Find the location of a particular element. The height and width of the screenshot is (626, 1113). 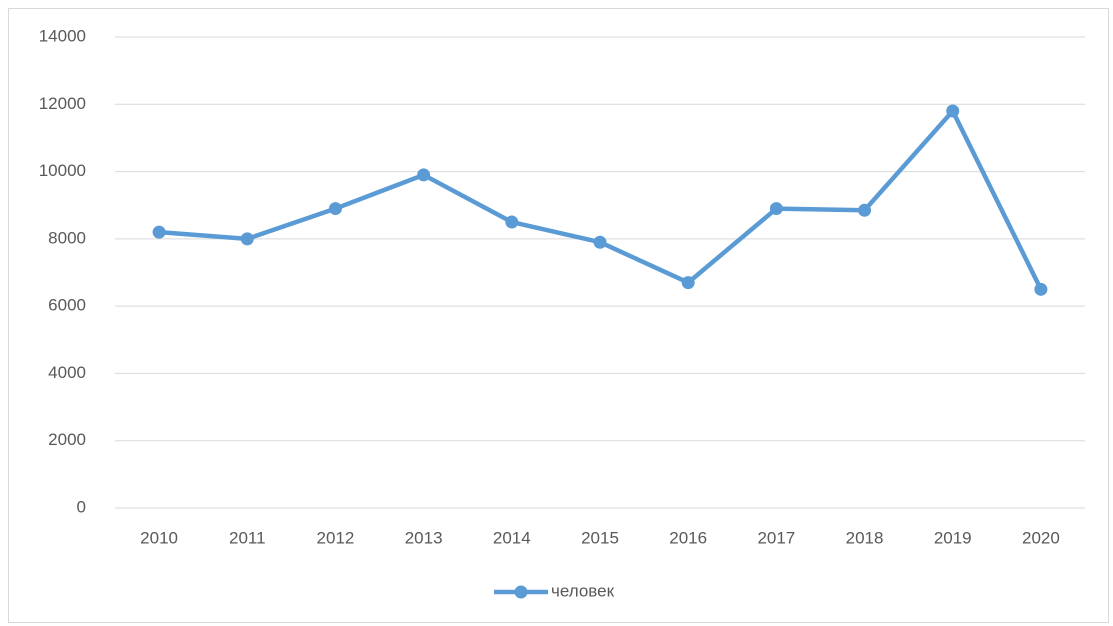

x-tick-label: 2019 is located at coordinates (953, 537).